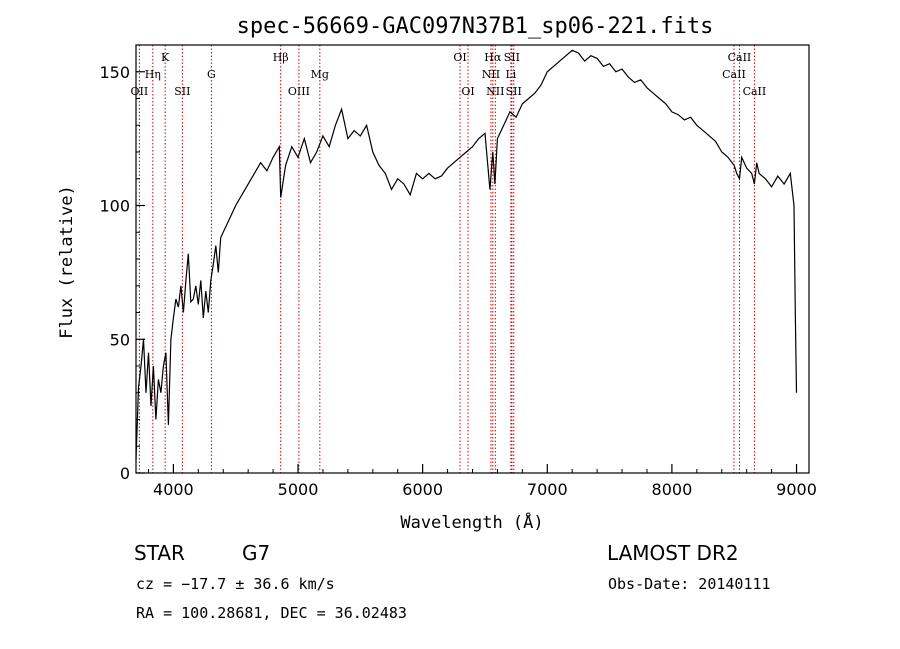  Describe the element at coordinates (796, 489) in the screenshot. I see `x-tick-label: 9000` at that location.